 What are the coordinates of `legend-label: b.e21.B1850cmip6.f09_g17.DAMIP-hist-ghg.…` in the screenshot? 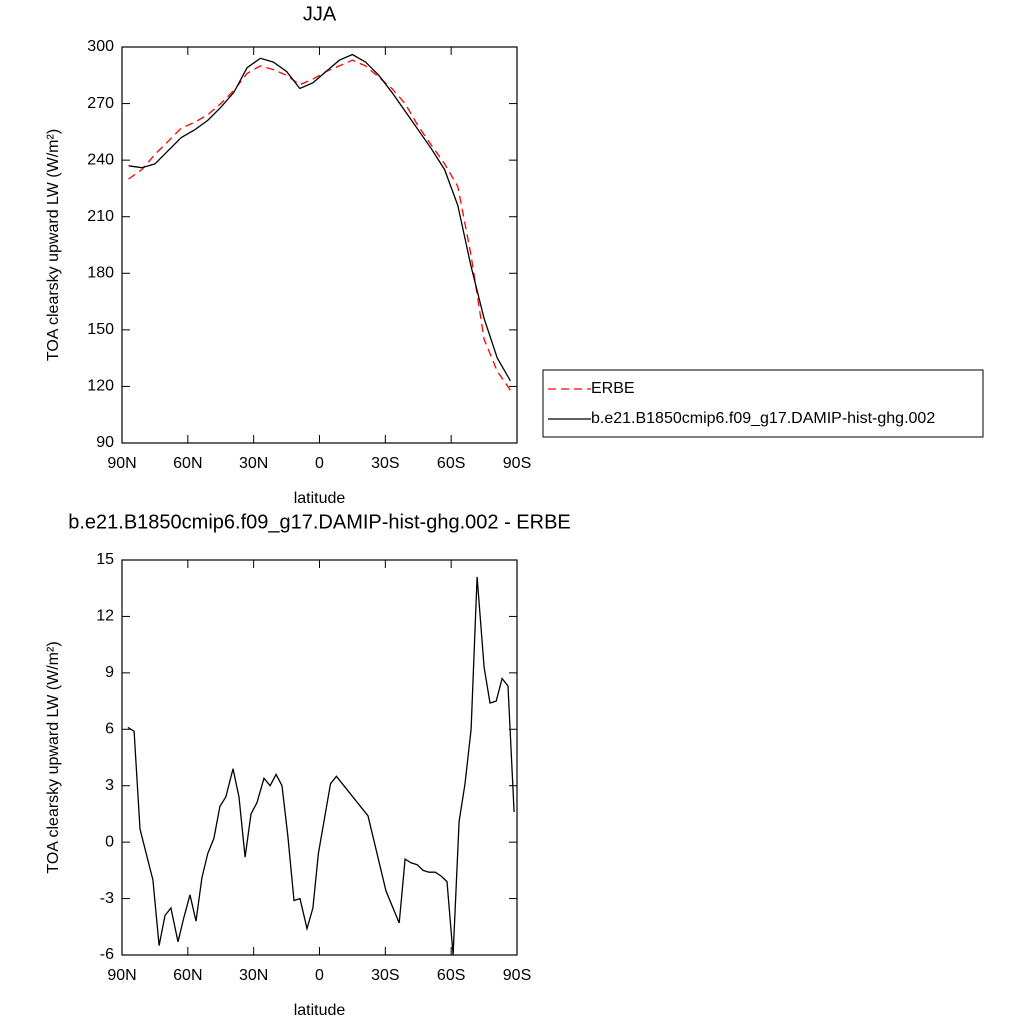 It's located at (763, 418).